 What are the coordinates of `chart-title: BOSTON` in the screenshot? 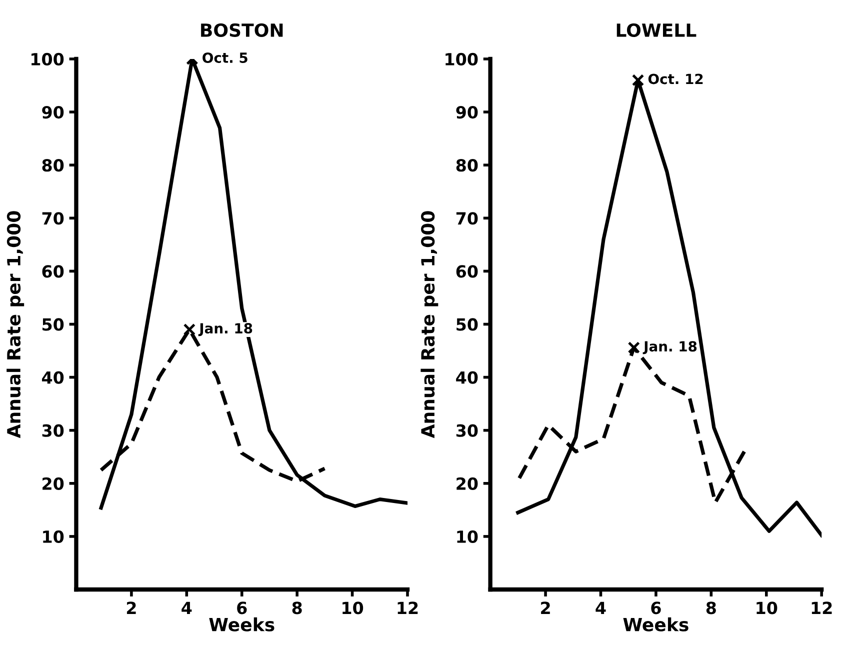 It's located at (242, 30).